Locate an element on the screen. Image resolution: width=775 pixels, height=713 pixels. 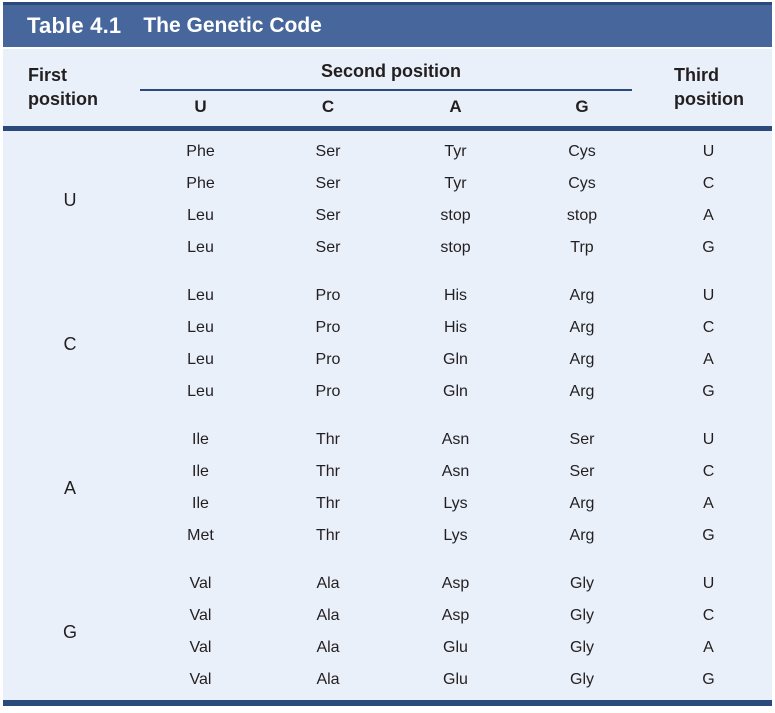
table-row: C Leu Pro His Arg U is located at coordinates (387, 309).